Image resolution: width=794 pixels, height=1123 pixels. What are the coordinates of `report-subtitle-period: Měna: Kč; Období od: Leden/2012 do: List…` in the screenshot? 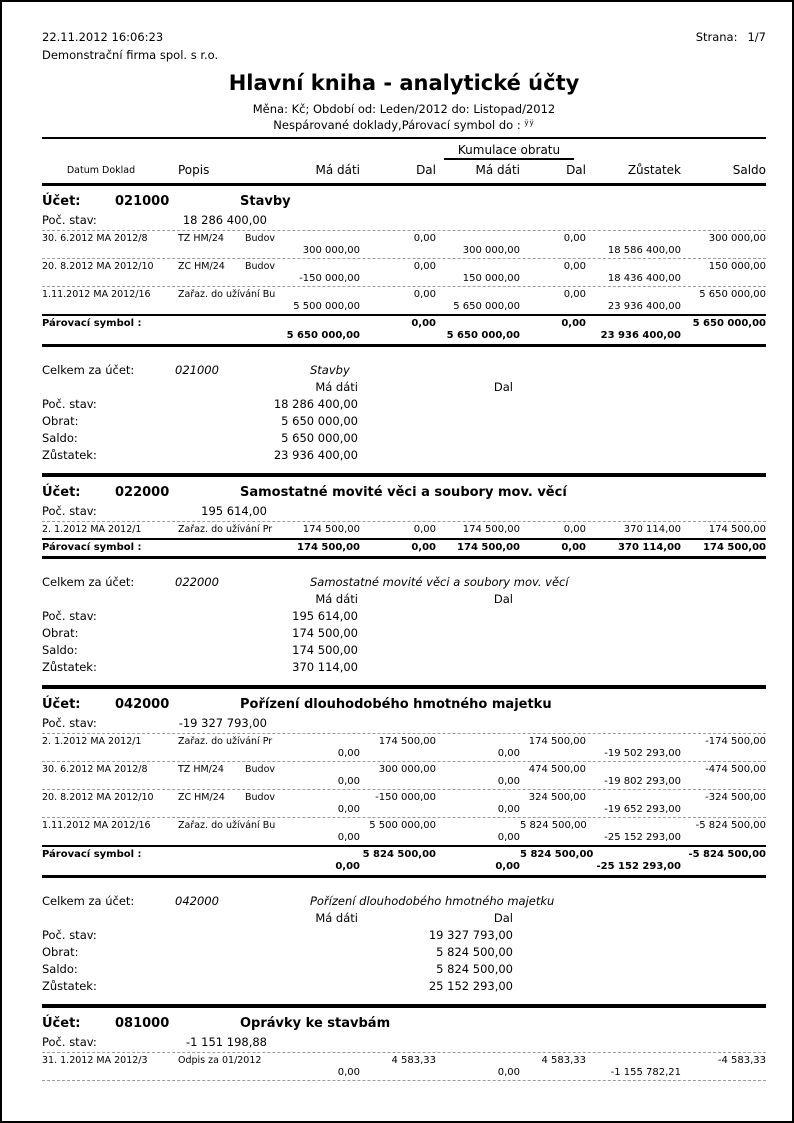 It's located at (404, 109).